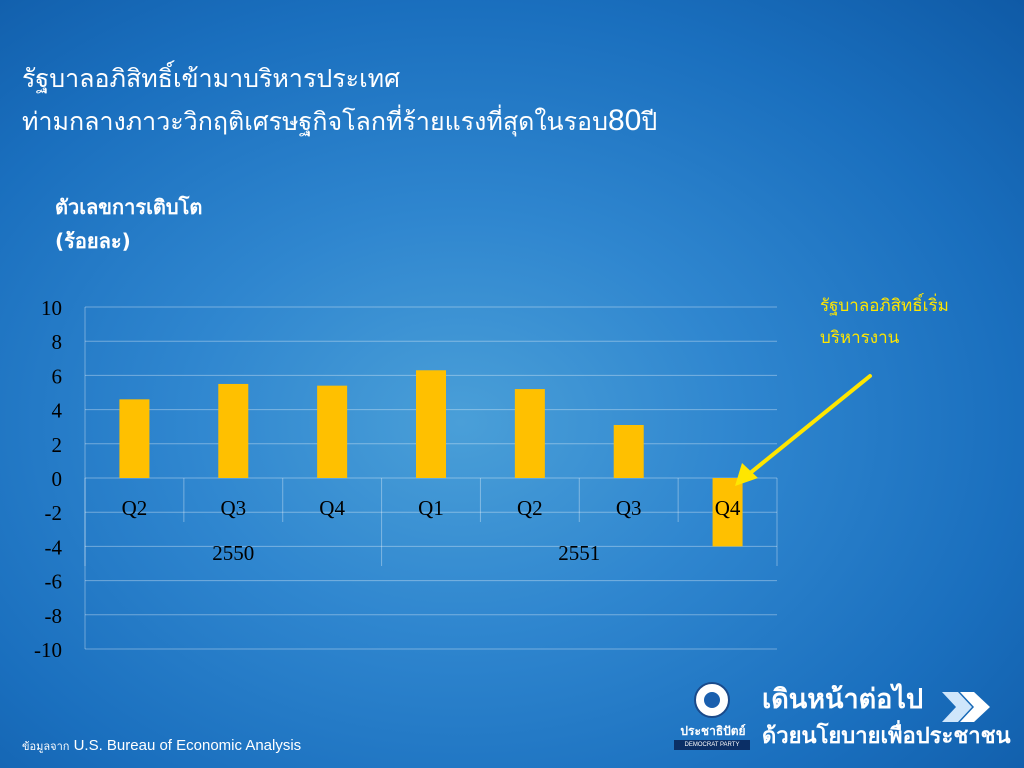  I want to click on annotation-arrow-shaft, so click(807, 427).